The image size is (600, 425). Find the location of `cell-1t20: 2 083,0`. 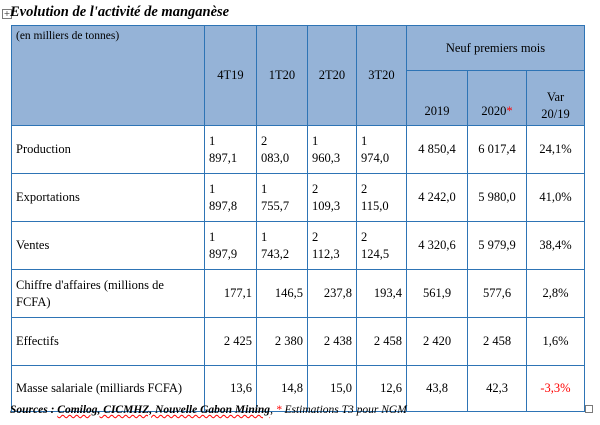

cell-1t20: 2 083,0 is located at coordinates (282, 149).